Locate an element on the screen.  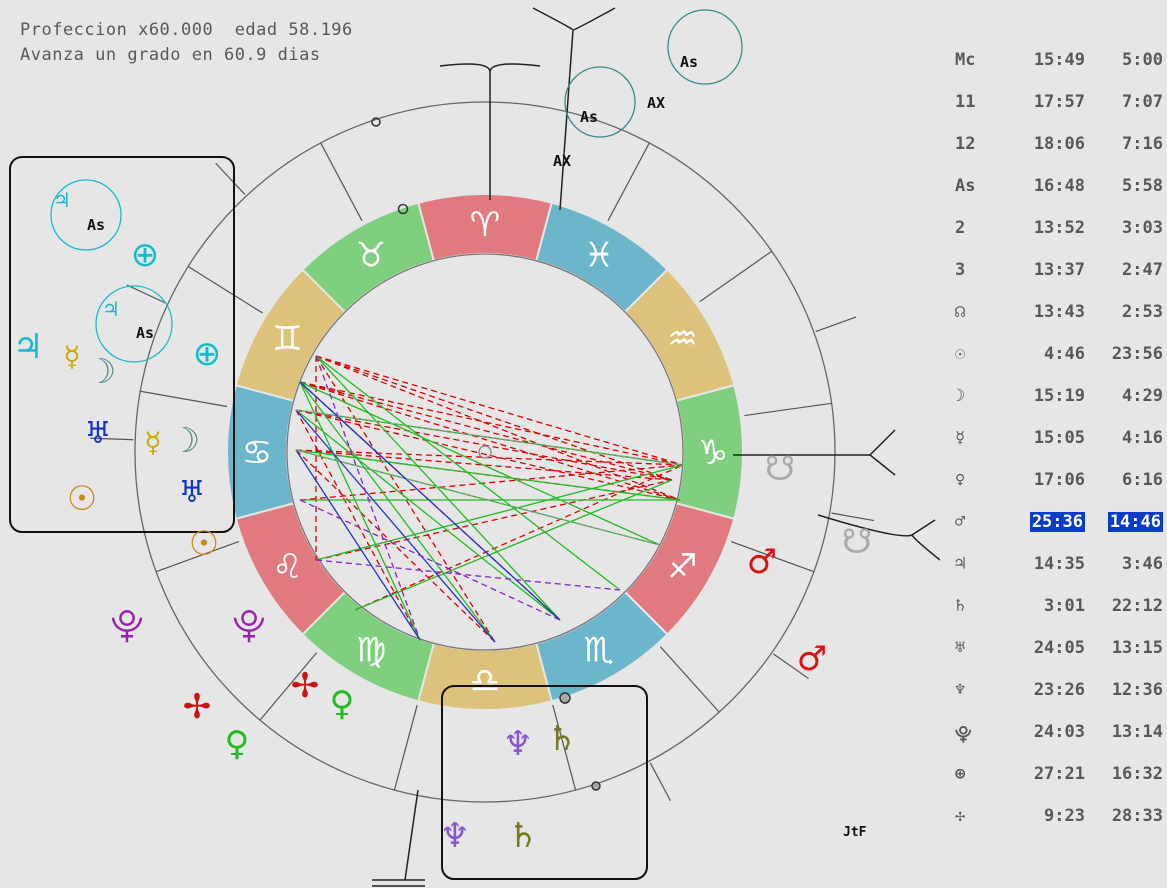
row-value-a: 4:46 is located at coordinates (1064, 354).